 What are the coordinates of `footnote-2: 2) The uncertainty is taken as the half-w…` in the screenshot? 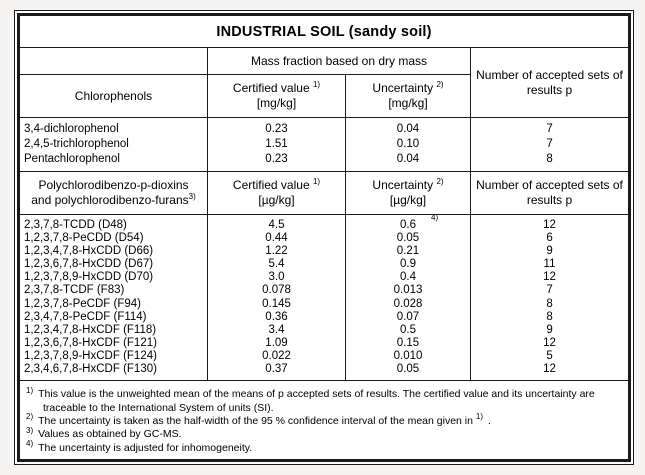 It's located at (258, 419).